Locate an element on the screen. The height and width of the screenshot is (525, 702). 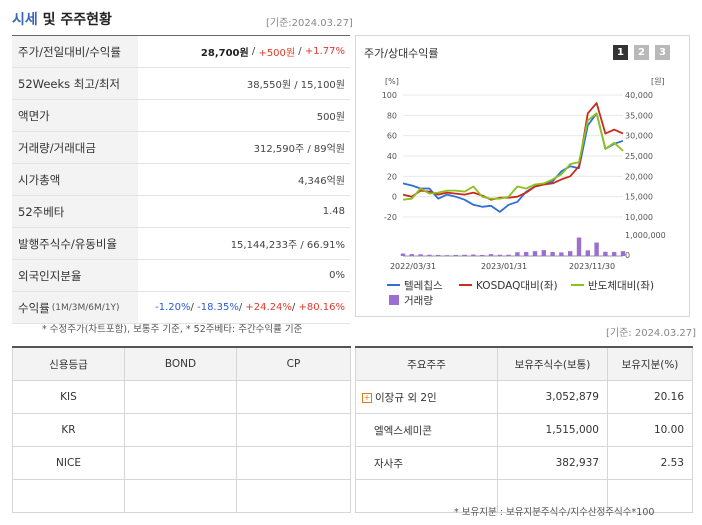
x-axis-label: 2023/11/30 is located at coordinates (592, 266).